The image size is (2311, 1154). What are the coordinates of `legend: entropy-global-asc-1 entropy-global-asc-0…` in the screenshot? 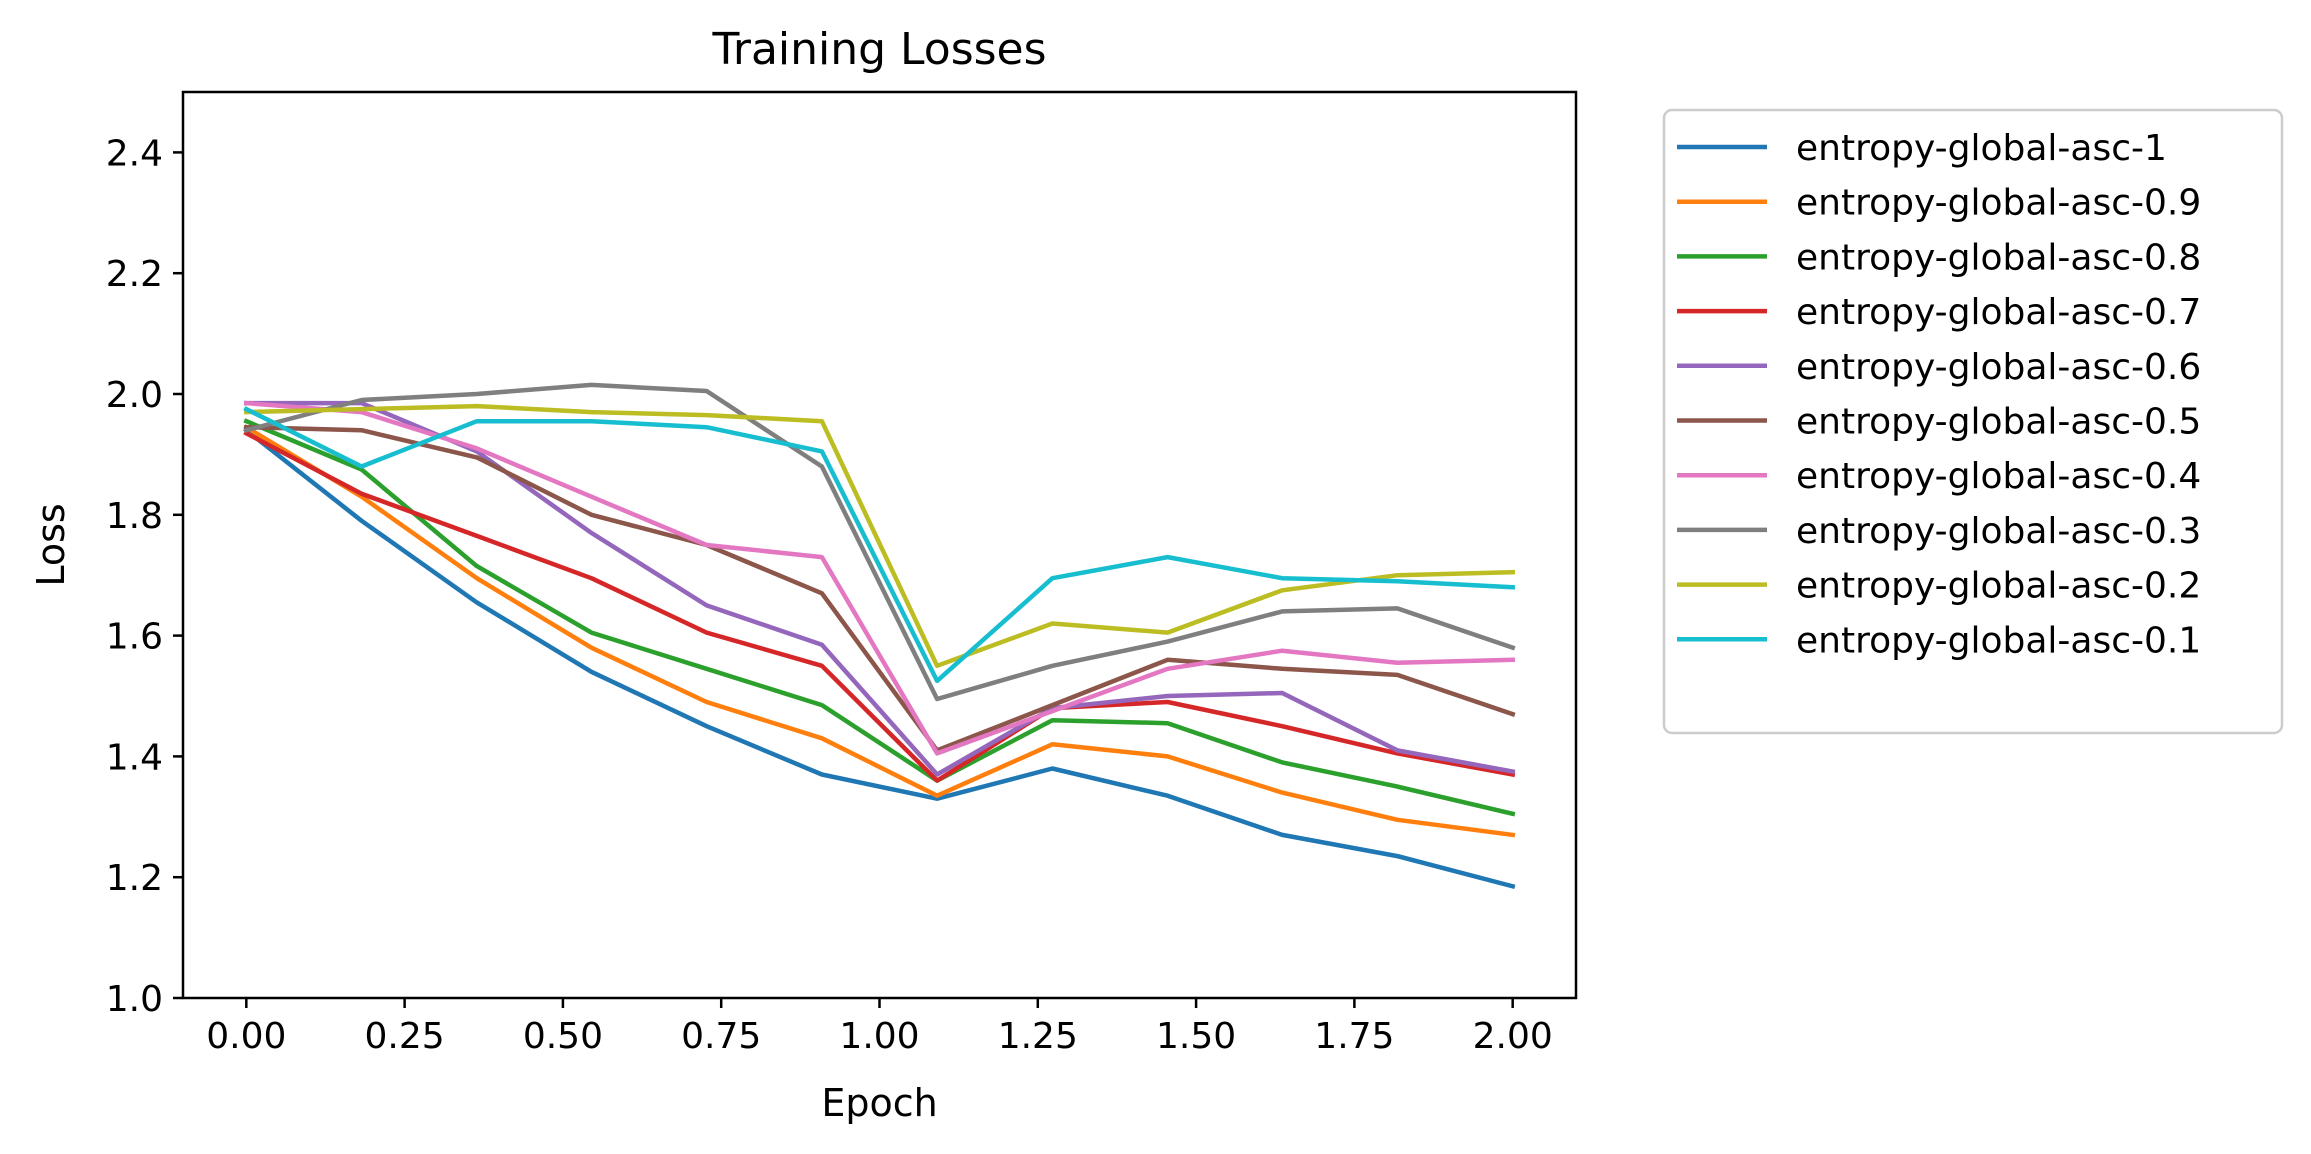 It's located at (1973, 421).